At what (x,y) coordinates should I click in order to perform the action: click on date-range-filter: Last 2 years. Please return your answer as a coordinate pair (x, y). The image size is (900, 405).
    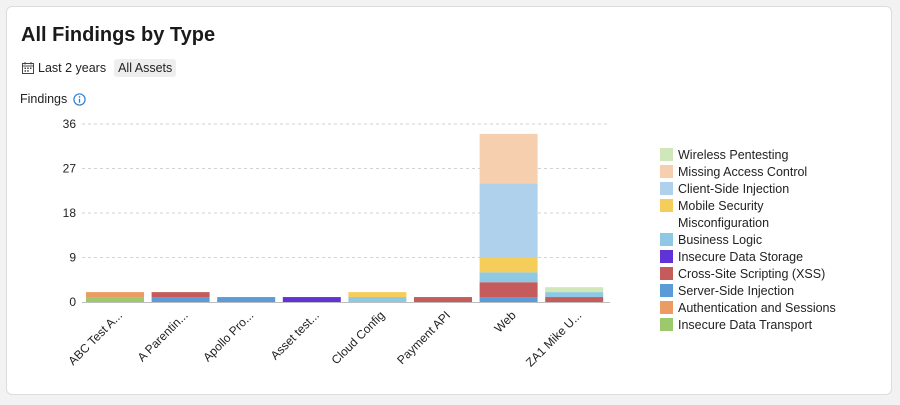
    Looking at the image, I should click on (64, 68).